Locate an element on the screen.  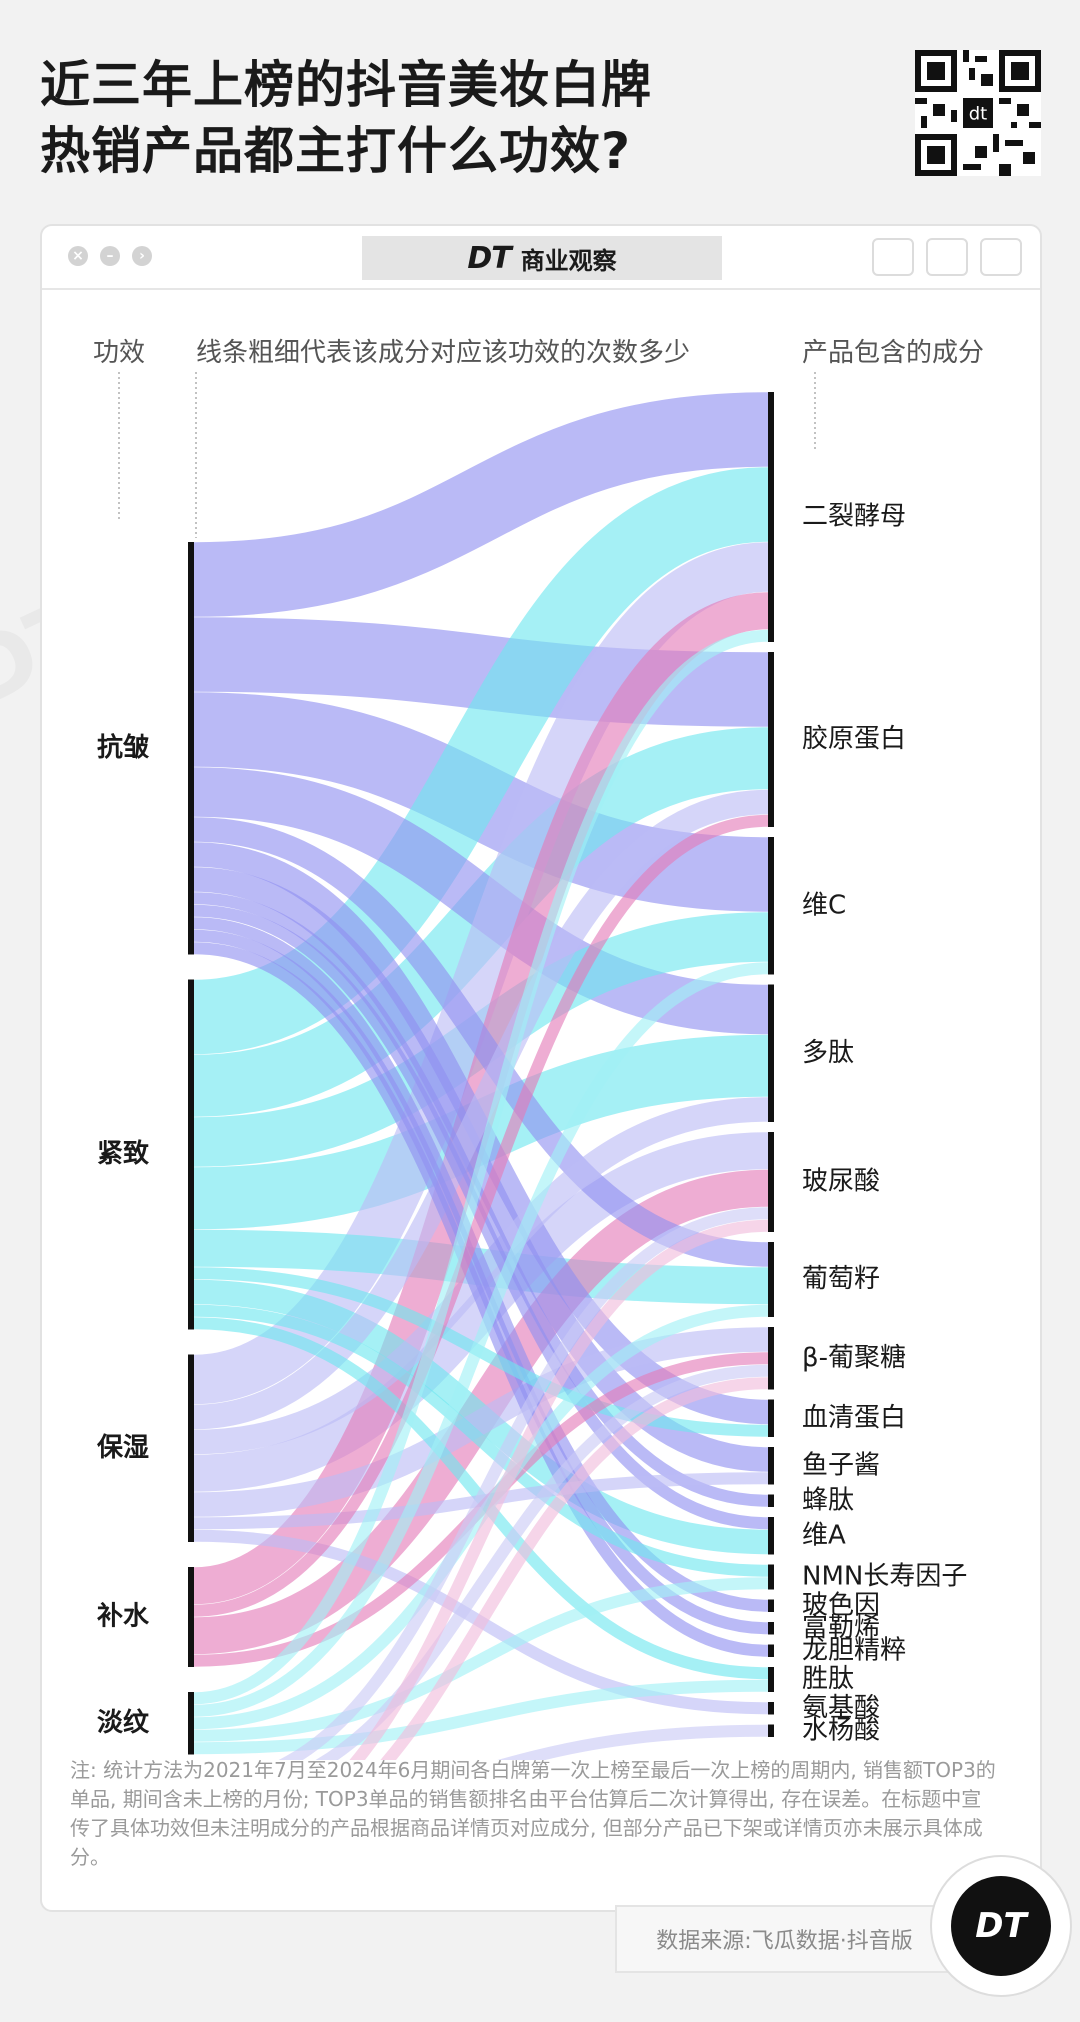
target-node-label: 玻尿酸 is located at coordinates (841, 1182).